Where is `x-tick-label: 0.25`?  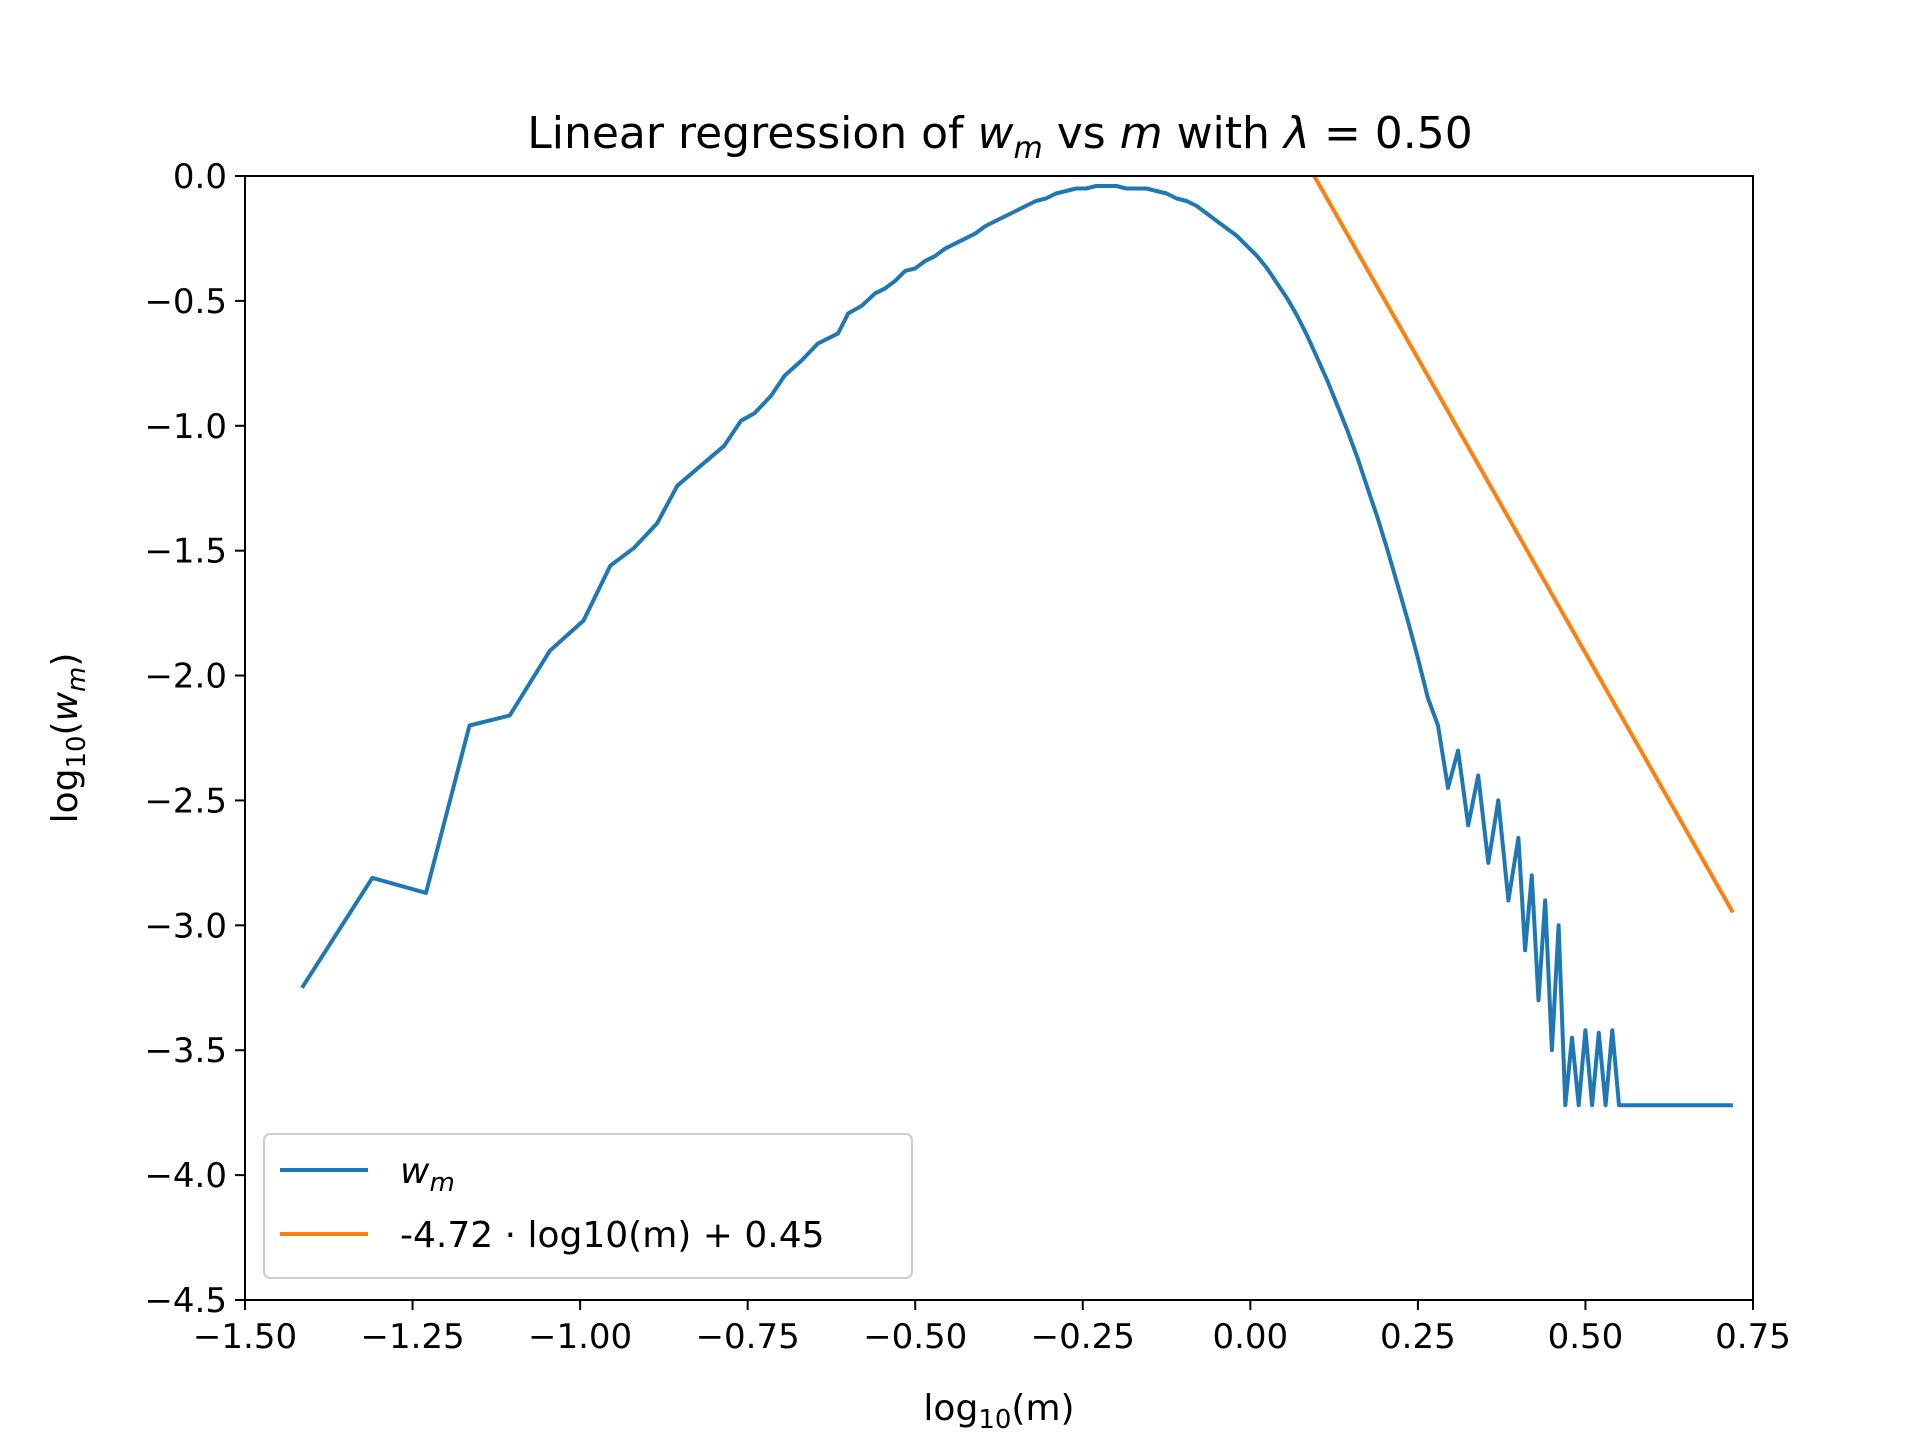
x-tick-label: 0.25 is located at coordinates (1418, 1337).